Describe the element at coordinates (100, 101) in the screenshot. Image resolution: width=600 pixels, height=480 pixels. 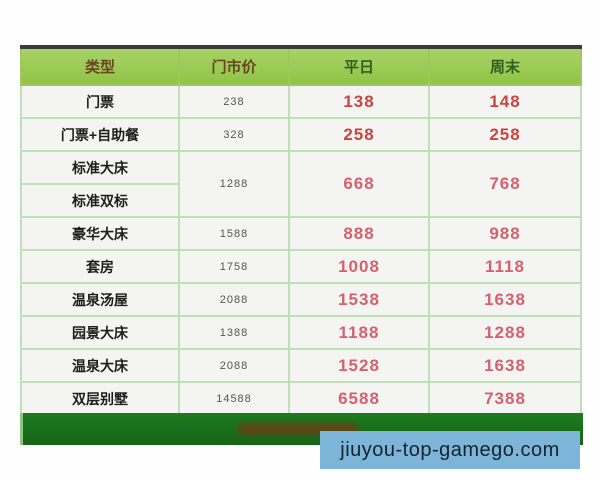
I see `row-label: 门票` at that location.